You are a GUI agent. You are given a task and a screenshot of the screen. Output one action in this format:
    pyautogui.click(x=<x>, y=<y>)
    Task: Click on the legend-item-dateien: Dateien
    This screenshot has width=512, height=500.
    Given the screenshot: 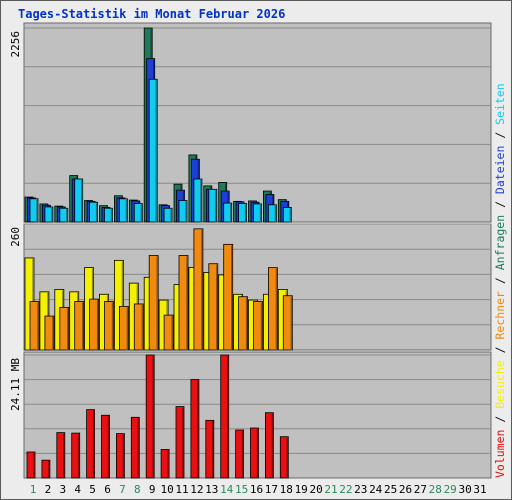 What is the action you would take?
    pyautogui.click(x=500, y=170)
    